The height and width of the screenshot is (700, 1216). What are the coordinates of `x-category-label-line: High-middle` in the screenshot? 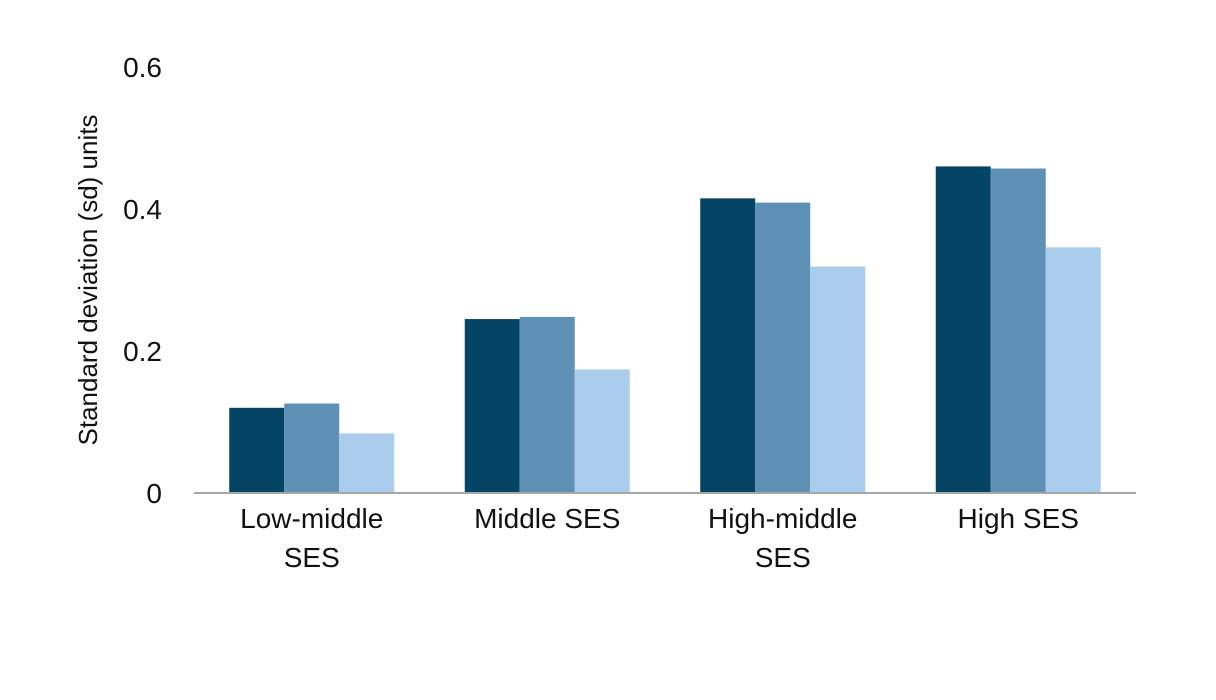 It's located at (782, 518).